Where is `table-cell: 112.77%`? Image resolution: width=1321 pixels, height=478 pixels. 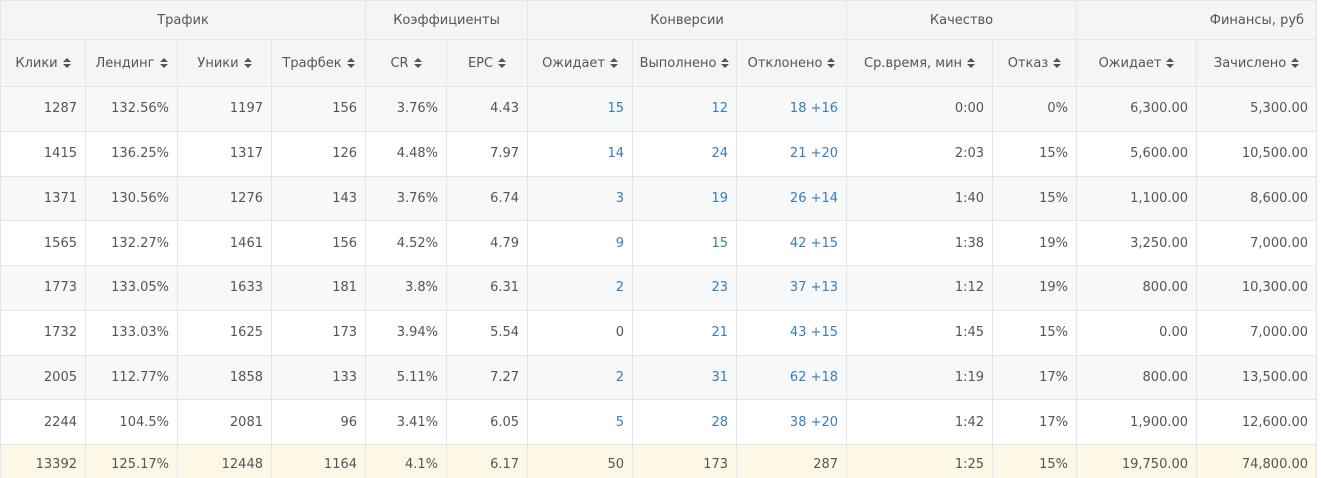 table-cell: 112.77% is located at coordinates (131, 377).